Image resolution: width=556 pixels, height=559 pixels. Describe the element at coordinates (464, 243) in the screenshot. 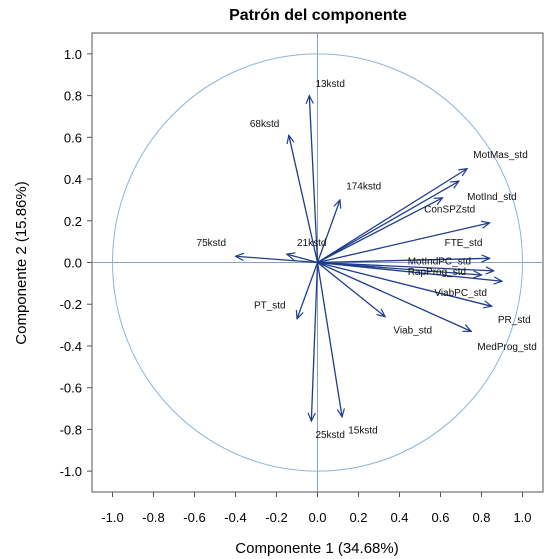

I see `vector-label: FTE_std` at that location.